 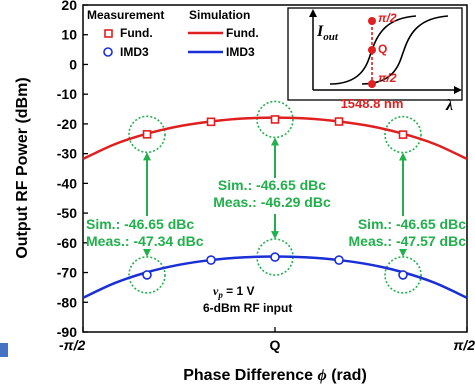 What do you see at coordinates (67, 302) in the screenshot?
I see `y-tick-label: -80` at bounding box center [67, 302].